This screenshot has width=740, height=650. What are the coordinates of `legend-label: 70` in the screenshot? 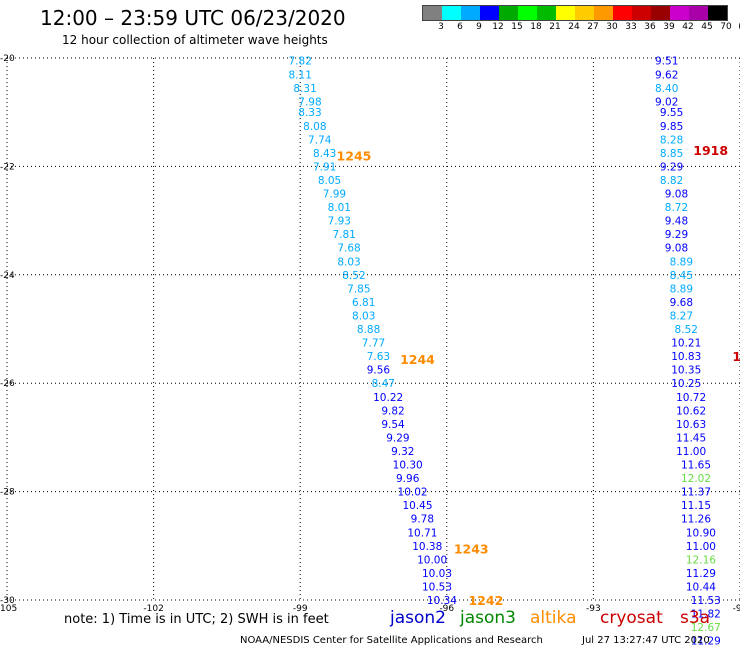 It's located at (726, 27).